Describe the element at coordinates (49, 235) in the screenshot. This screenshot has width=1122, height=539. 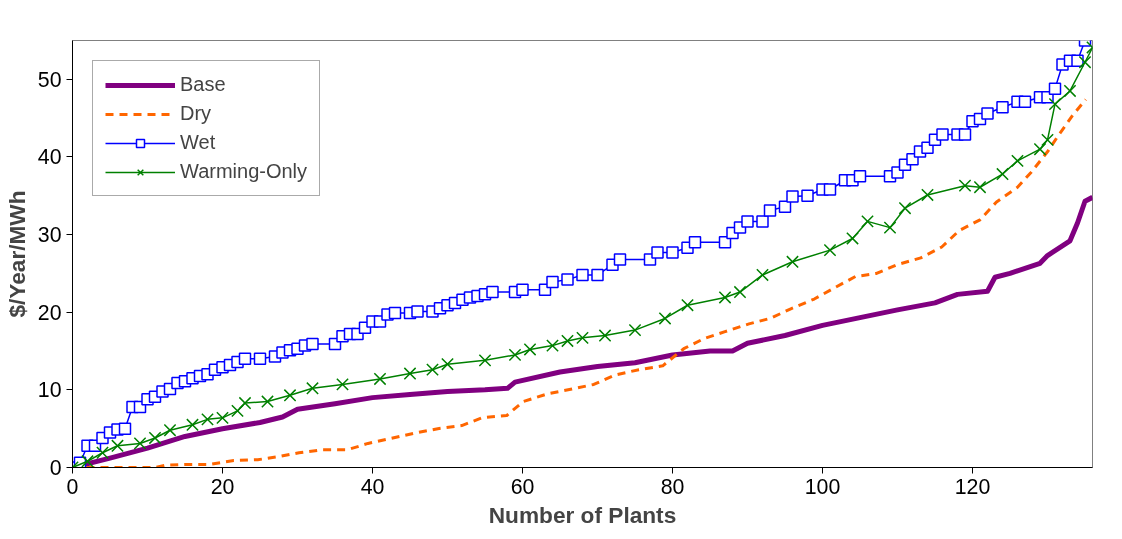
I see `y-tick-label: 30` at that location.